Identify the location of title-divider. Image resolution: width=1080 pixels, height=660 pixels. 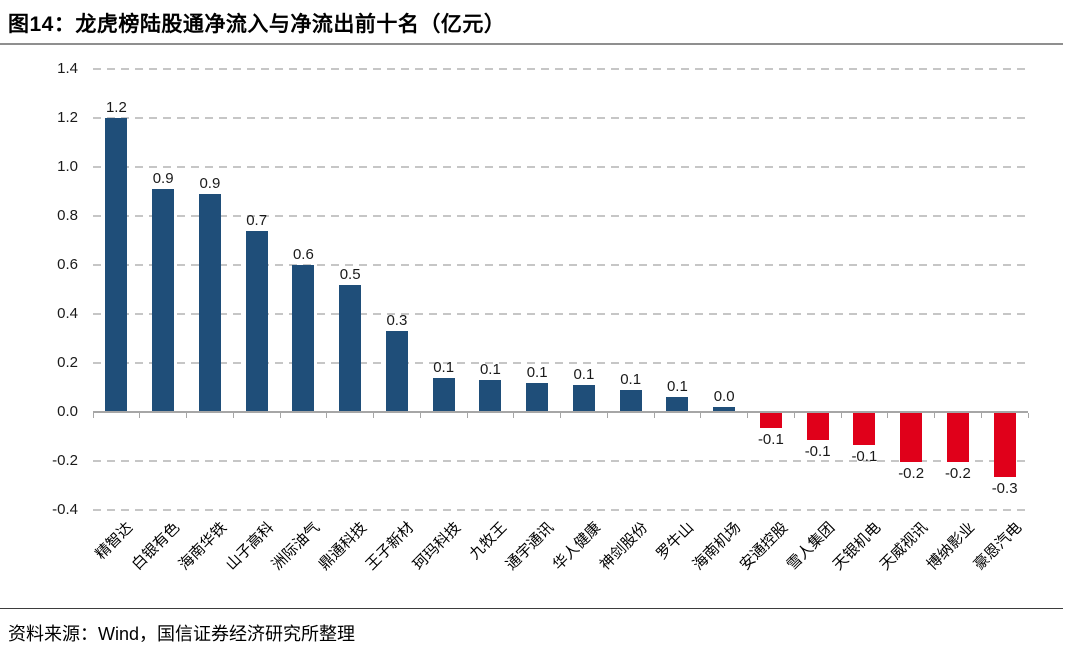
(531, 44).